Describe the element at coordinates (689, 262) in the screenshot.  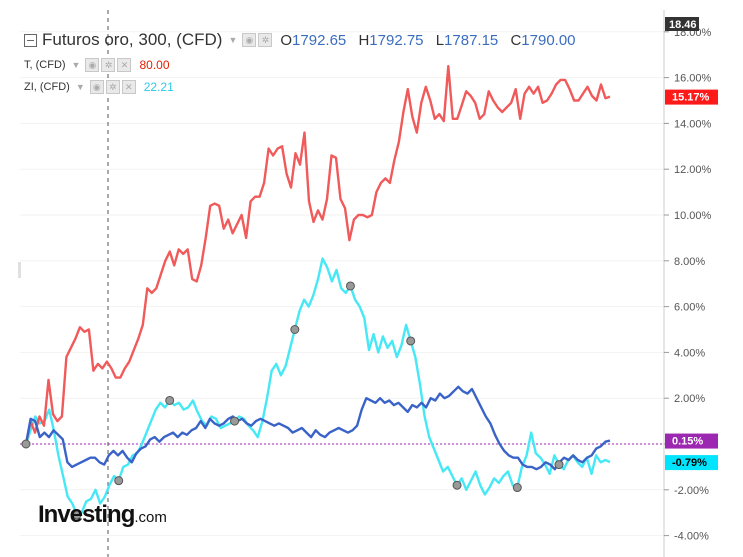
I see `axis-tick-label: 8.00%` at that location.